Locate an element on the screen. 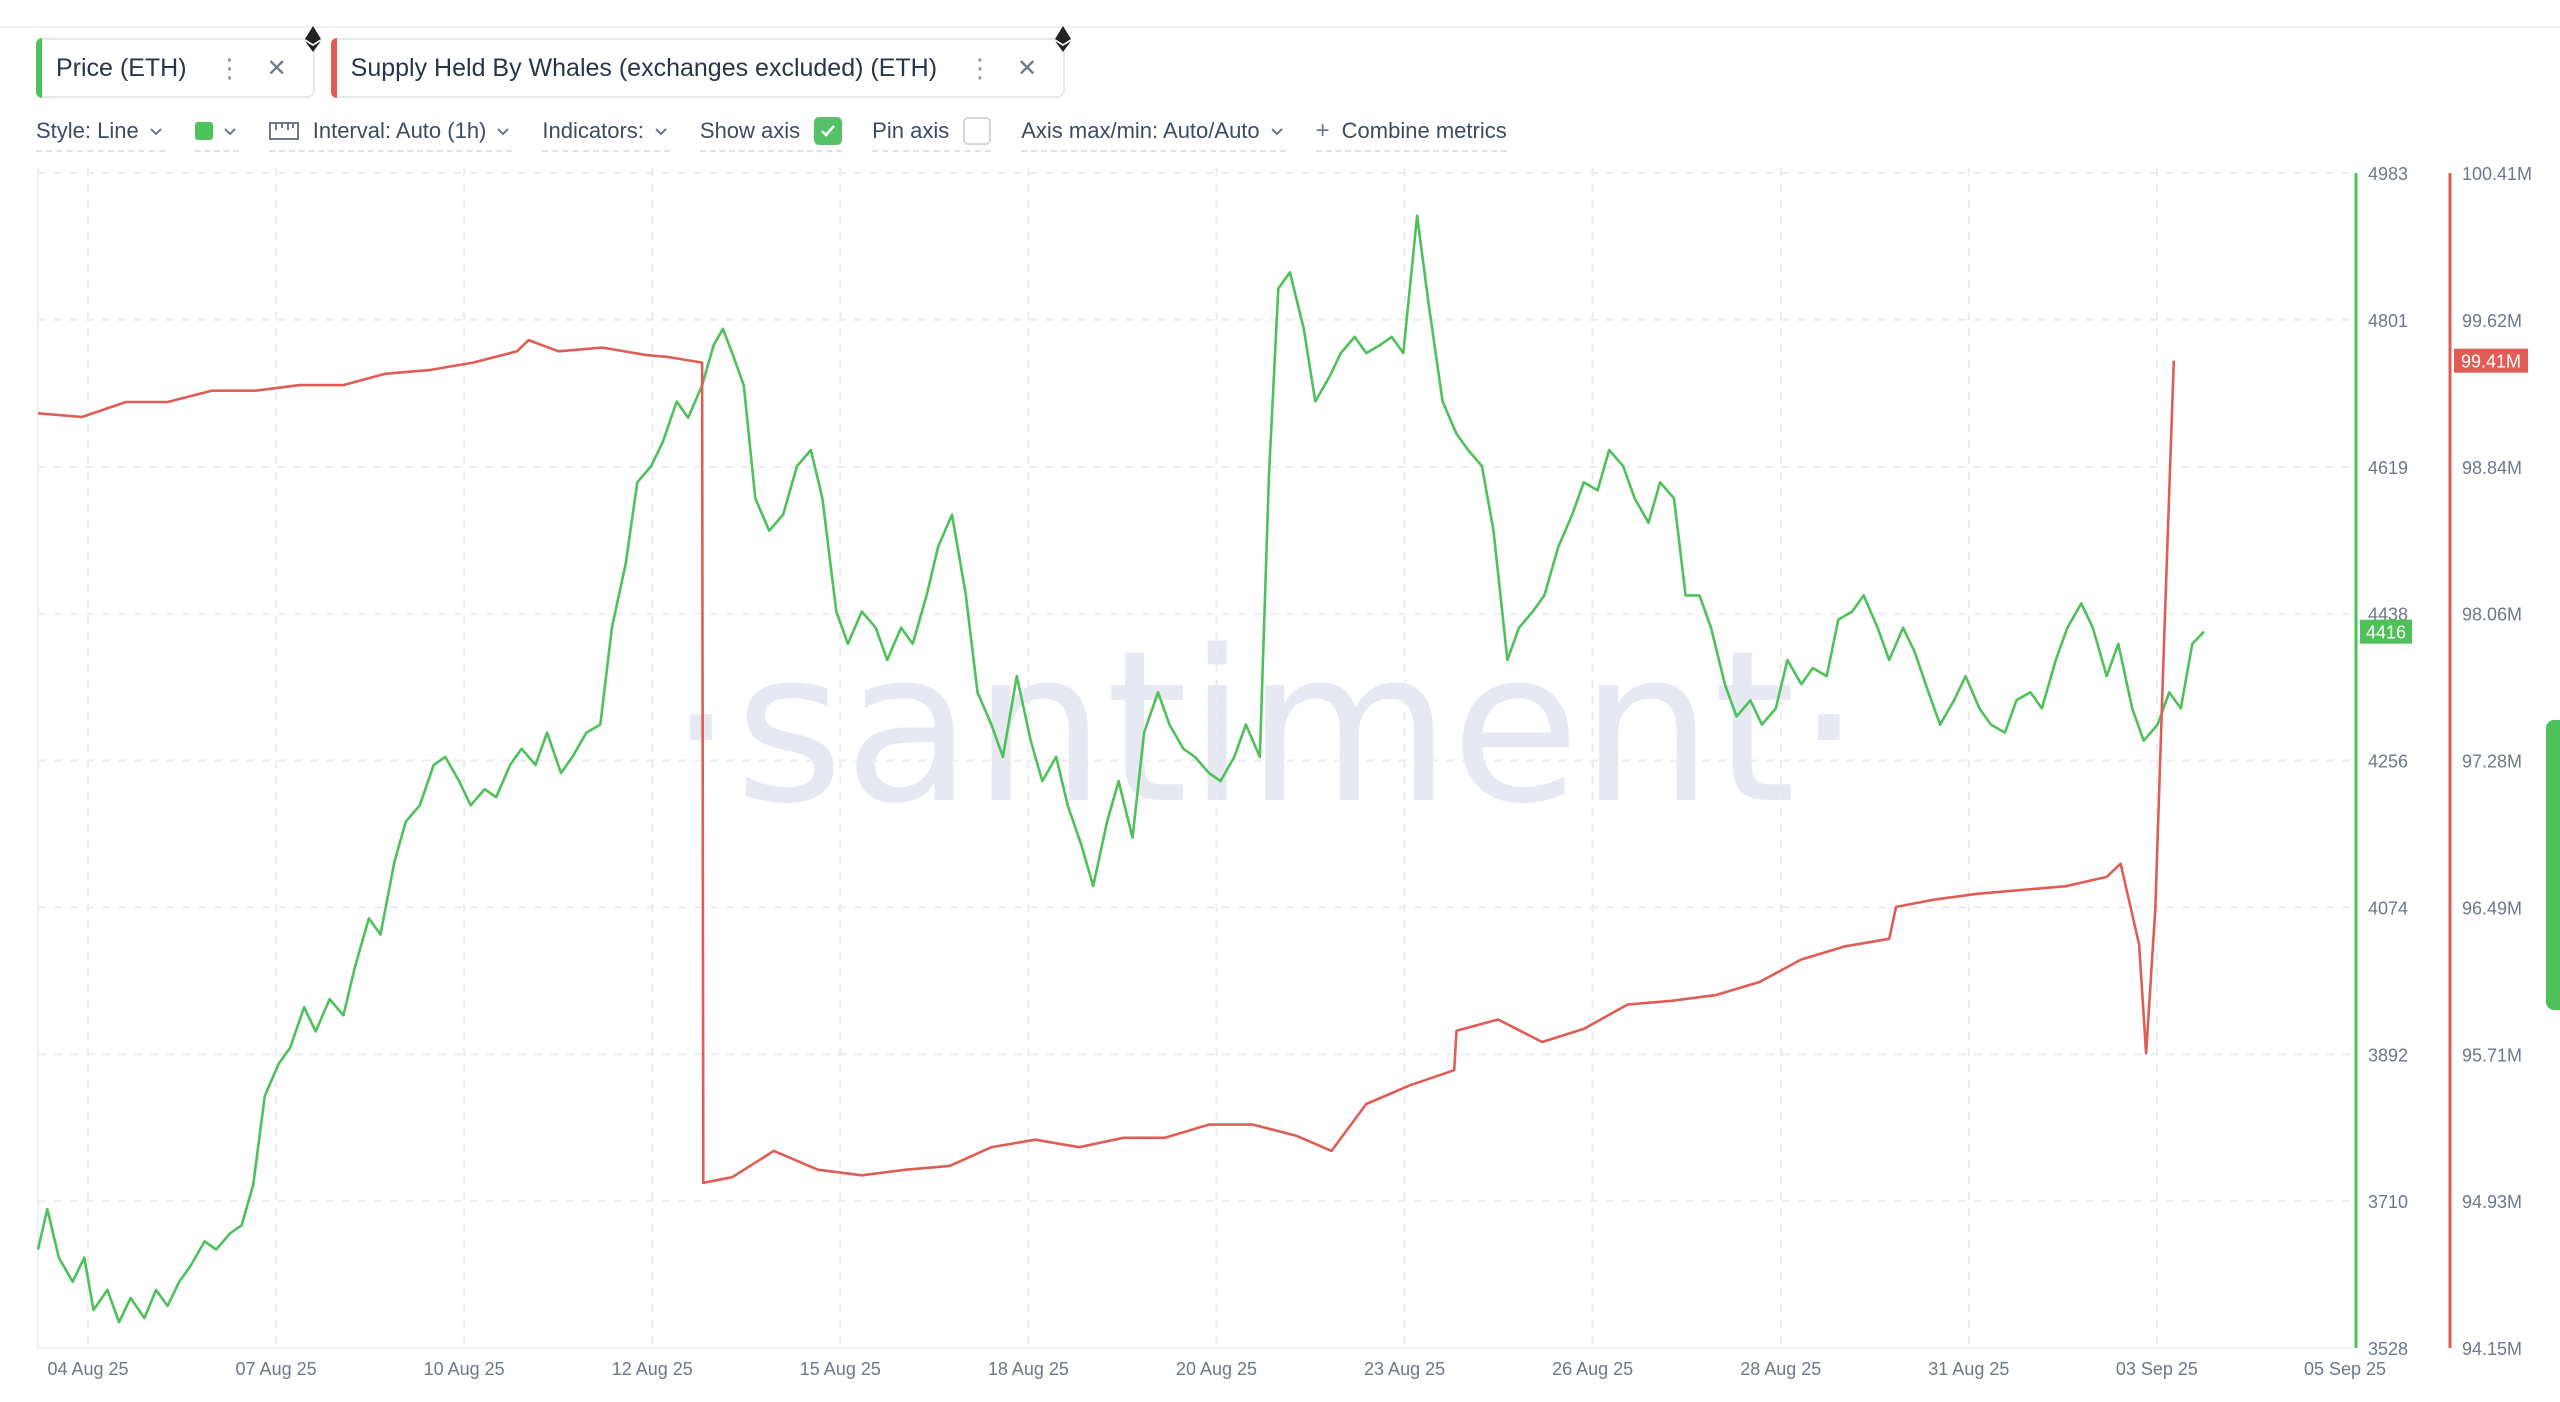  pin-axis-toggle: Pin axis is located at coordinates (932, 132).